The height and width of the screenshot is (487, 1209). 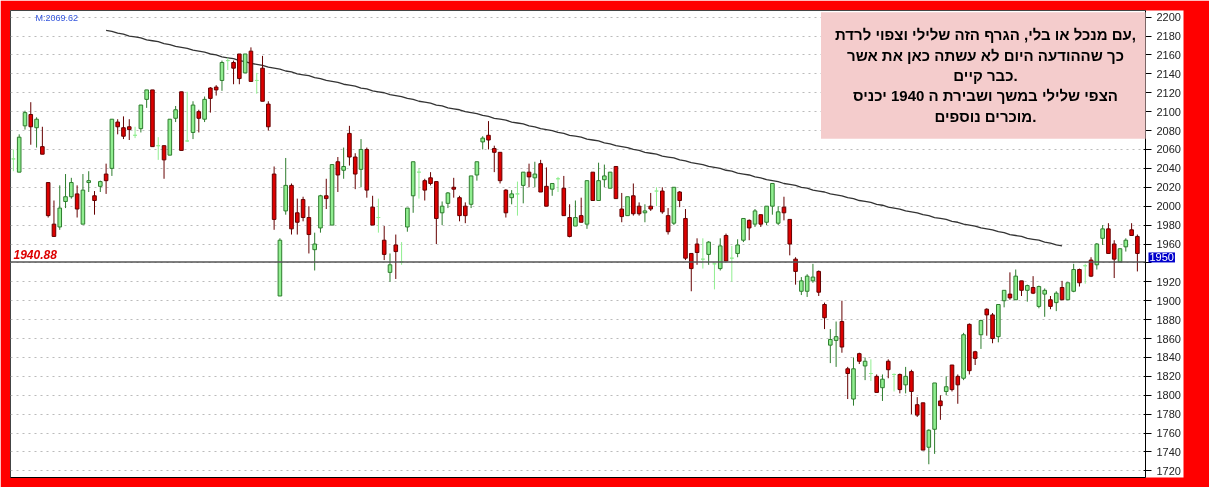 I want to click on y-tick-label: 2020, so click(x=1168, y=187).